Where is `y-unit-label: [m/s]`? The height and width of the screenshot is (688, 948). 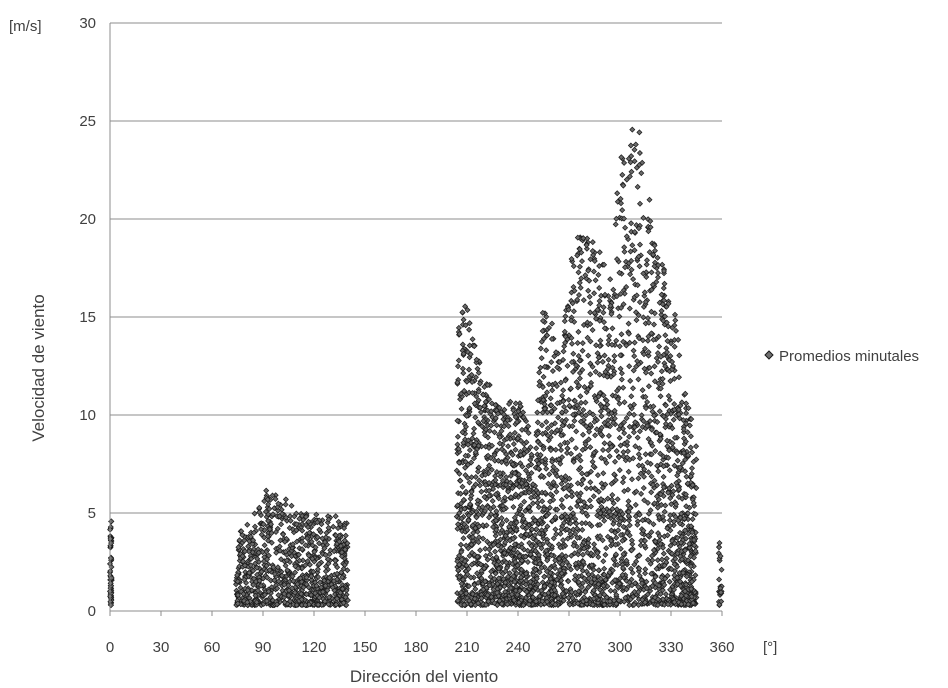
y-unit-label: [m/s] is located at coordinates (25, 26).